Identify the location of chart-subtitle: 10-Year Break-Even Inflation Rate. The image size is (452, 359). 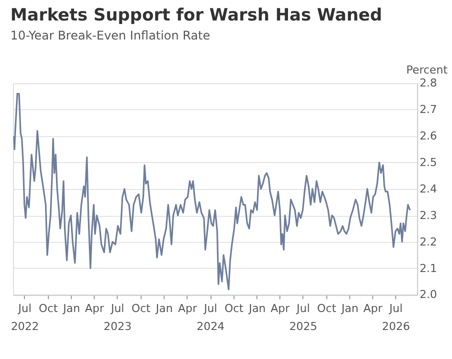
(110, 35).